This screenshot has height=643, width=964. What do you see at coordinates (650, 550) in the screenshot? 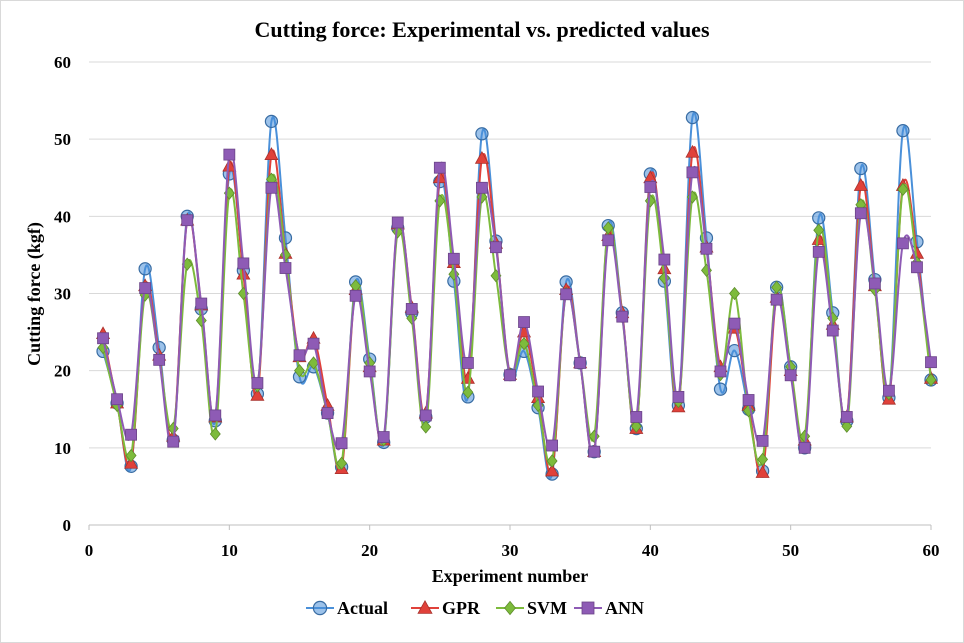
I see `x-tick-label: 40` at bounding box center [650, 550].